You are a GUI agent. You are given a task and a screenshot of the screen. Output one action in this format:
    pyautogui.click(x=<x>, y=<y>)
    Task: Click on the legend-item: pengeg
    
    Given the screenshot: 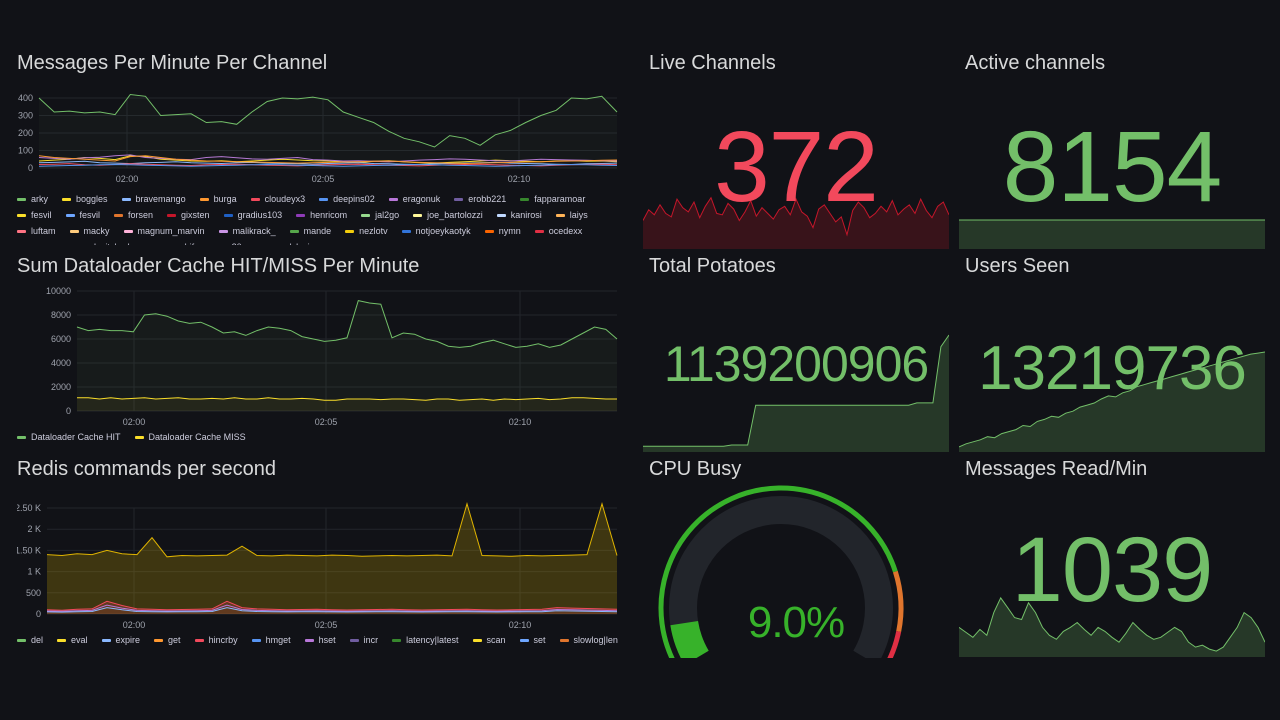 What is the action you would take?
    pyautogui.click(x=39, y=242)
    